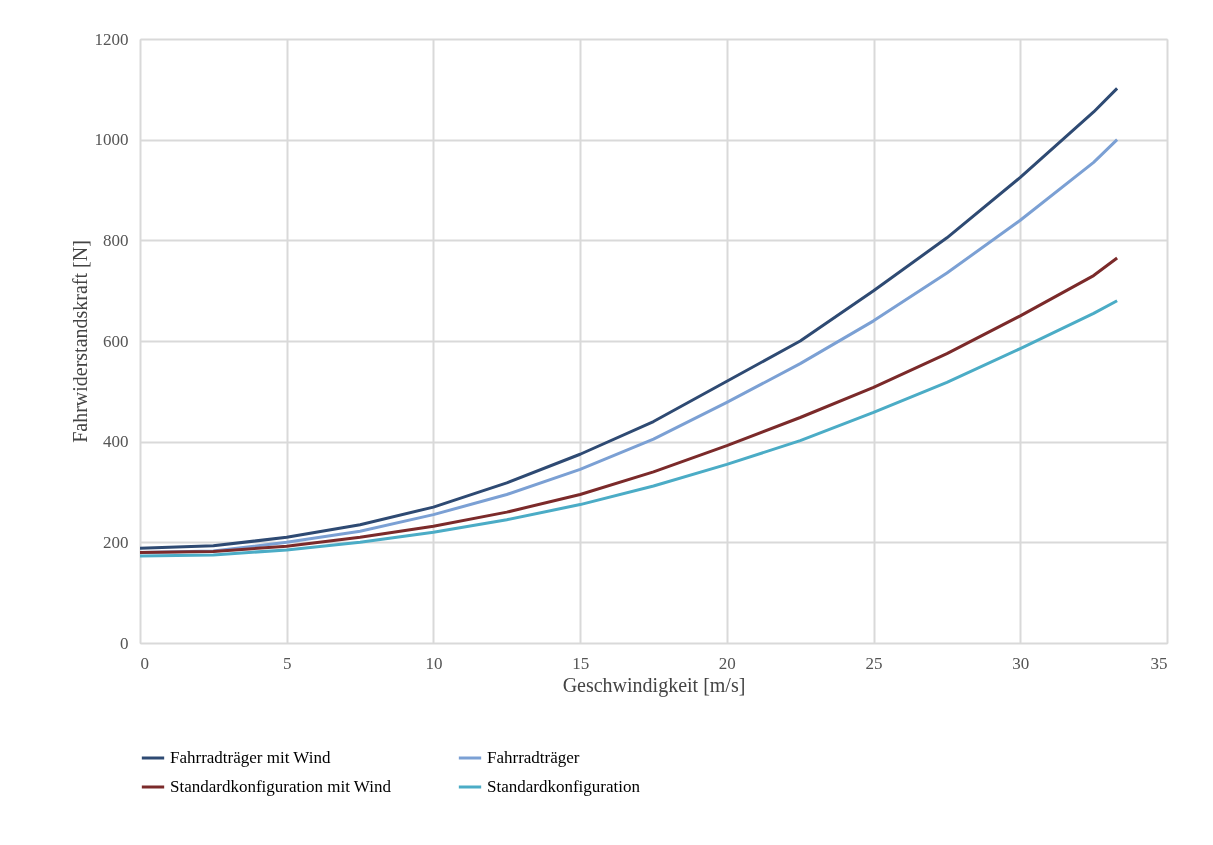  What do you see at coordinates (111, 140) in the screenshot?
I see `y-tick-label: 1000` at bounding box center [111, 140].